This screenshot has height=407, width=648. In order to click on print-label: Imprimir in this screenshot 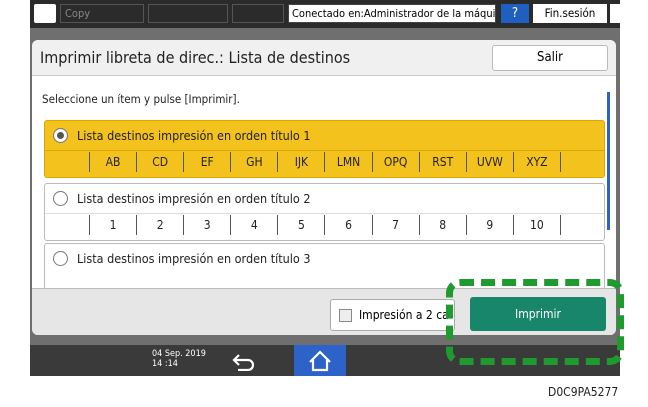, I will do `click(538, 314)`.